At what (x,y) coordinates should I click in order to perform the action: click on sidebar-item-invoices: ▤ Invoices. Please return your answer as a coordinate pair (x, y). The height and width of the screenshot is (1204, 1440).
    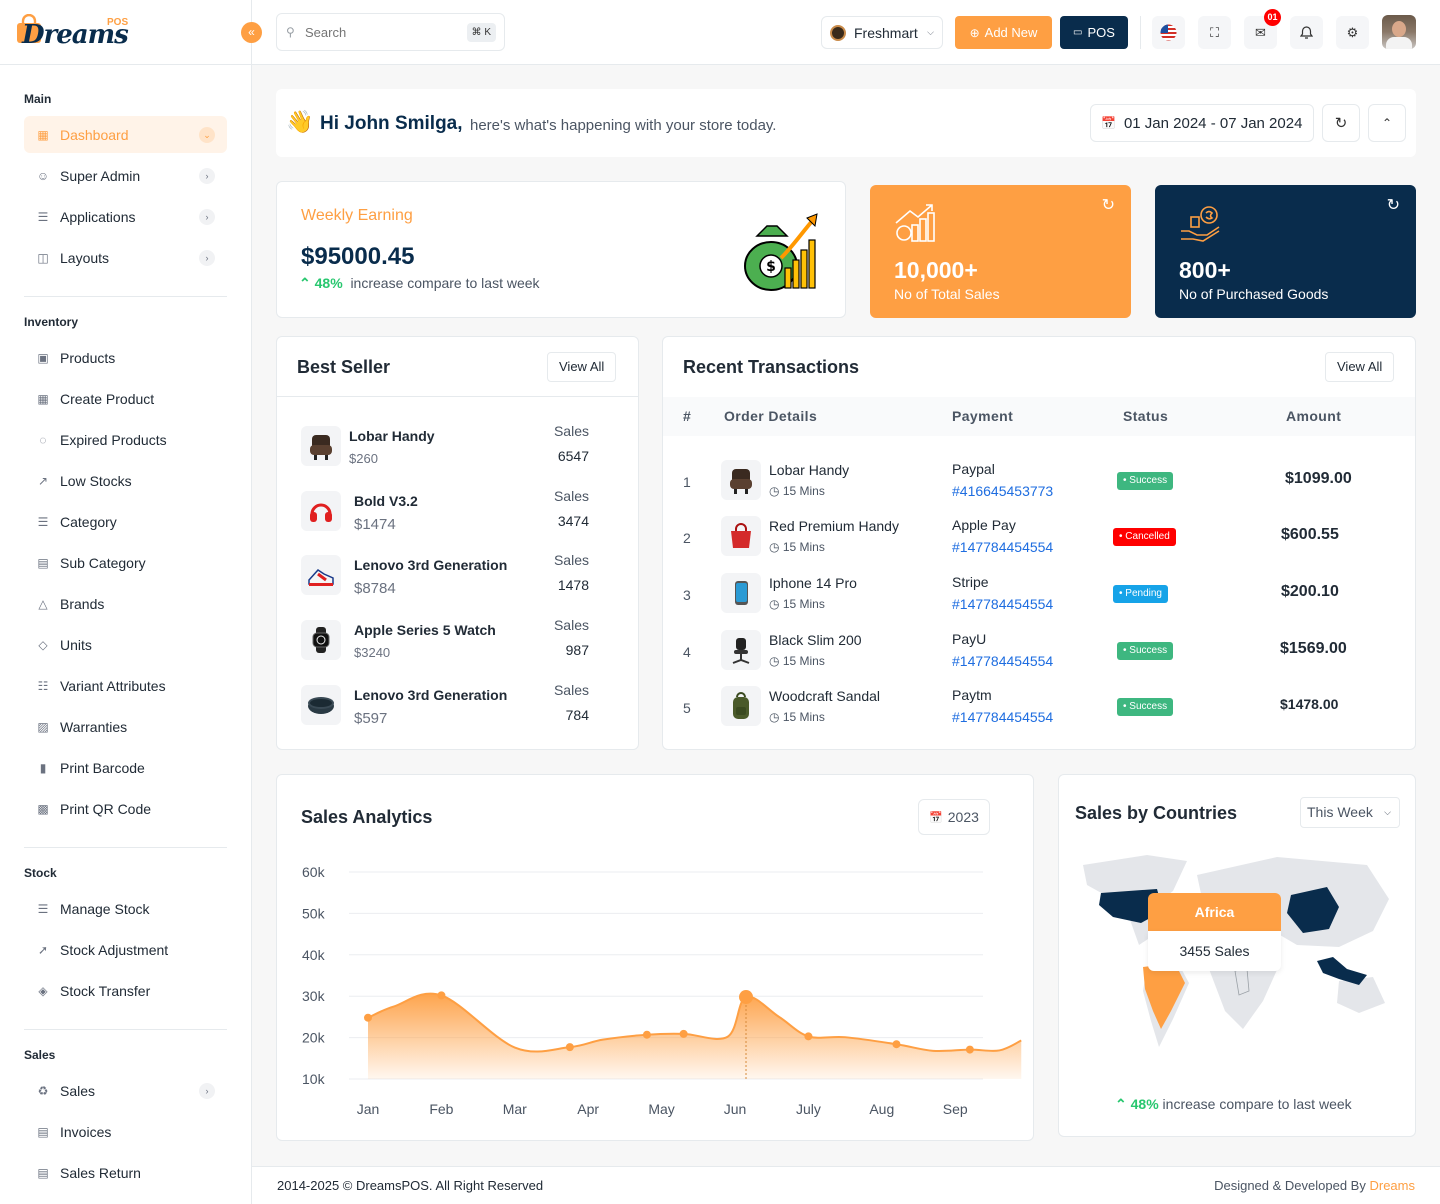
    Looking at the image, I should click on (125, 1131).